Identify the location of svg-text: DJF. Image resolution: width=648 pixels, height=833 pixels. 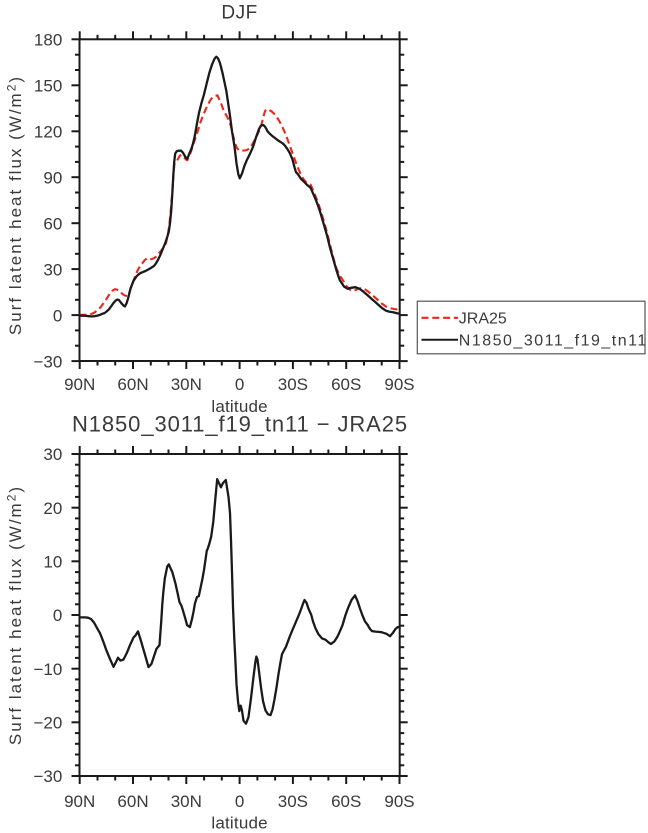
(239, 13).